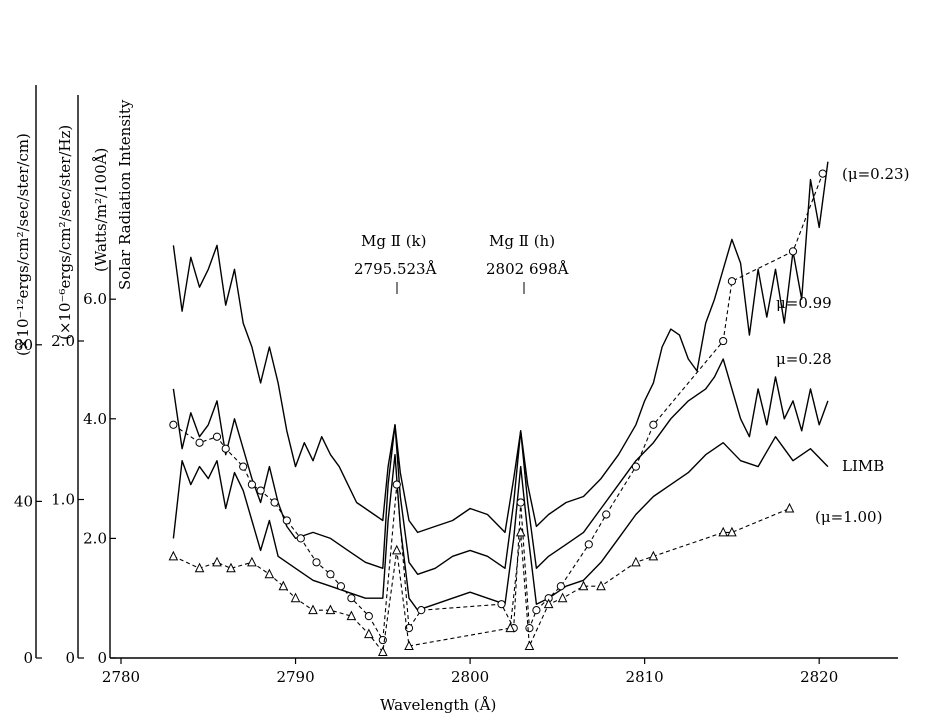  What do you see at coordinates (848, 517) in the screenshot?
I see `series-label-3: (μ=1.00)` at bounding box center [848, 517].